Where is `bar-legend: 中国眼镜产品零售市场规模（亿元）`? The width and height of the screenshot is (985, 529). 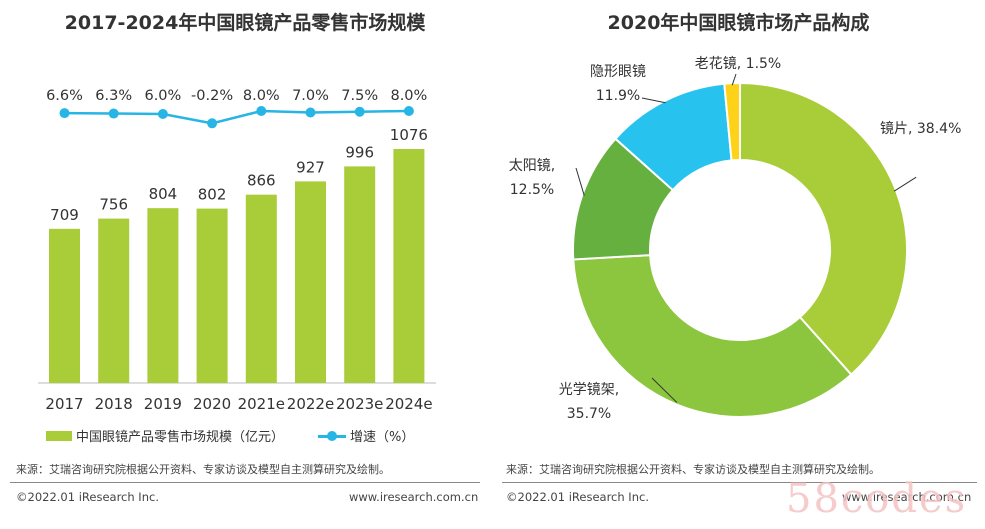 bar-legend: 中国眼镜产品零售市场规模（亿元） is located at coordinates (165, 435).